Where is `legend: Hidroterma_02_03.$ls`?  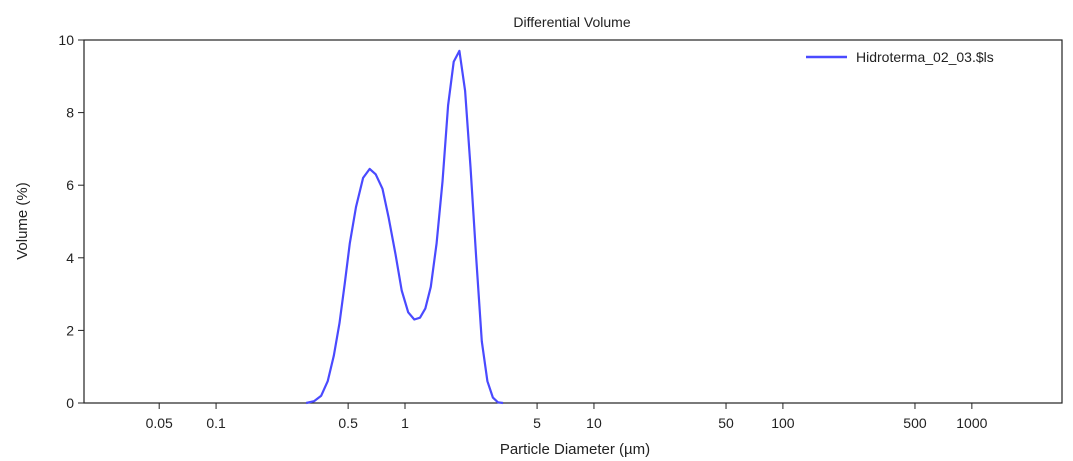 legend: Hidroterma_02_03.$ls is located at coordinates (900, 57).